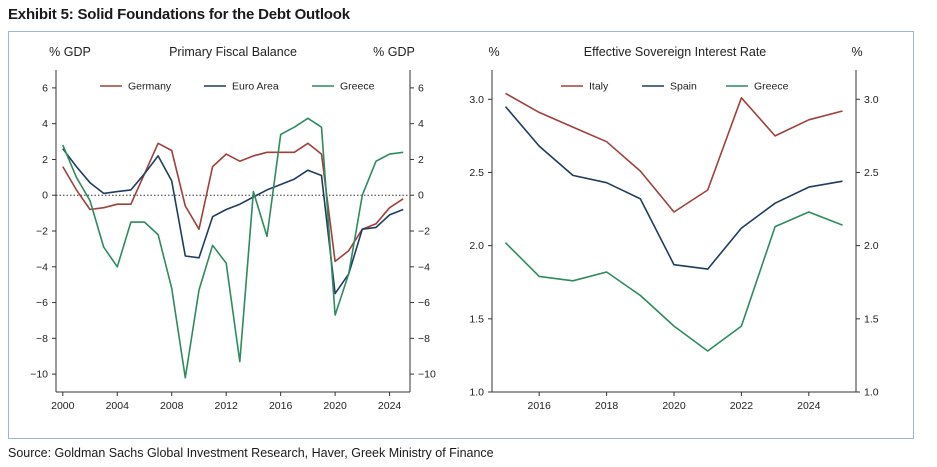 This screenshot has height=467, width=937. What do you see at coordinates (118, 406) in the screenshot?
I see `x-tick-label: 2004` at bounding box center [118, 406].